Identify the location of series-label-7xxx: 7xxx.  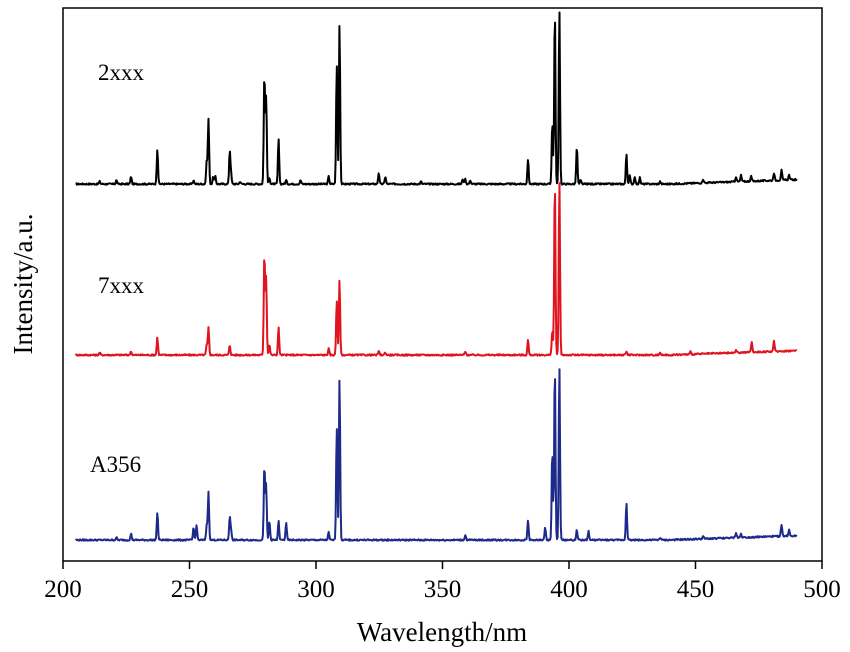
(121, 285).